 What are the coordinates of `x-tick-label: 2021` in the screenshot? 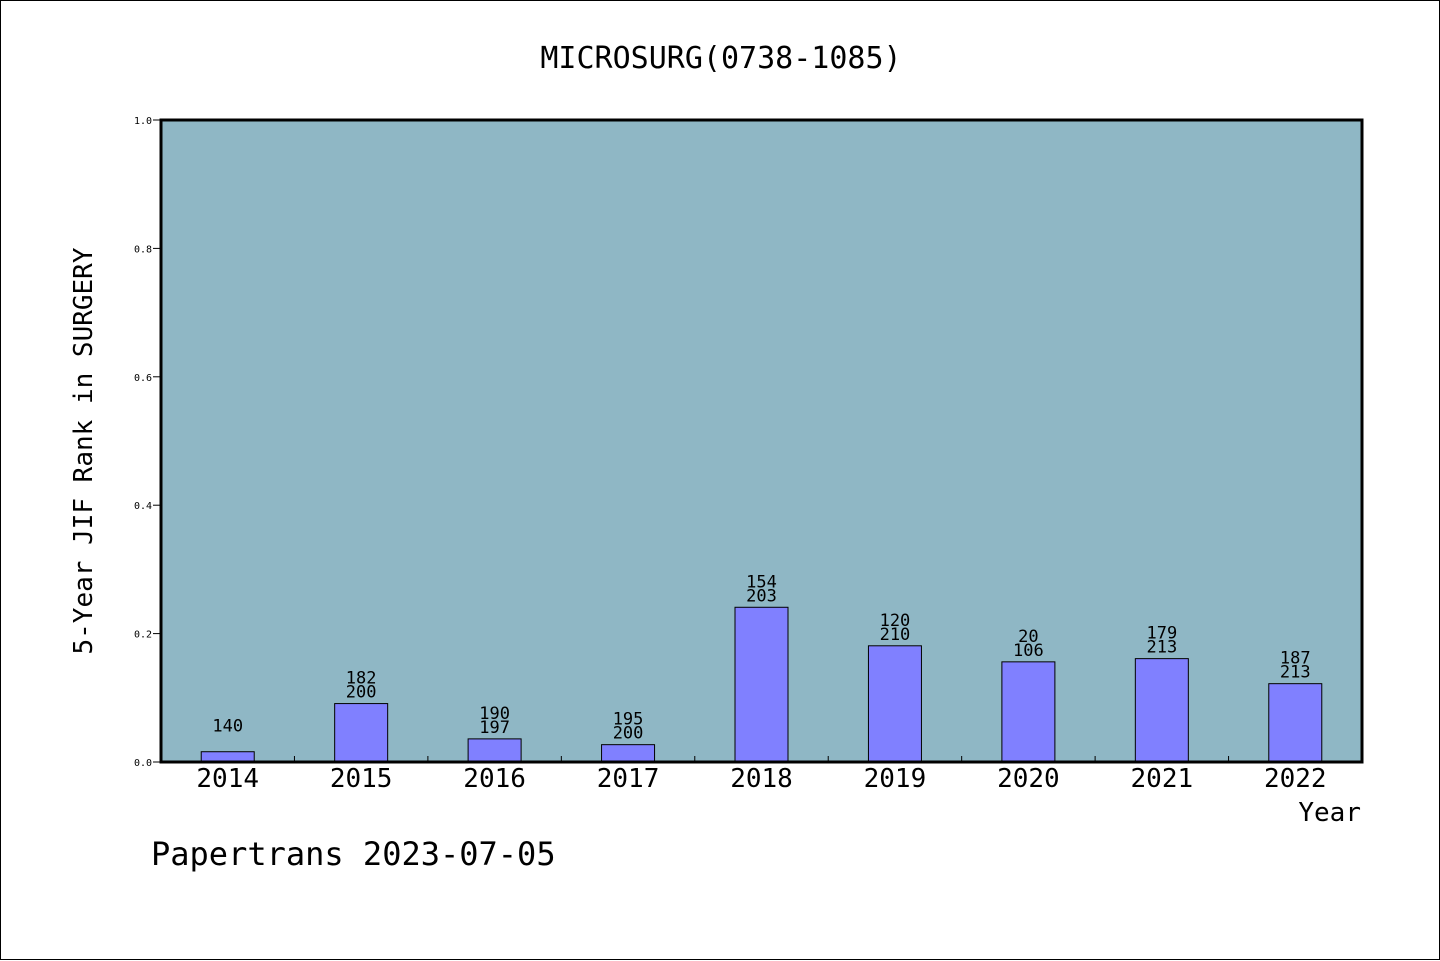 It's located at (1162, 779).